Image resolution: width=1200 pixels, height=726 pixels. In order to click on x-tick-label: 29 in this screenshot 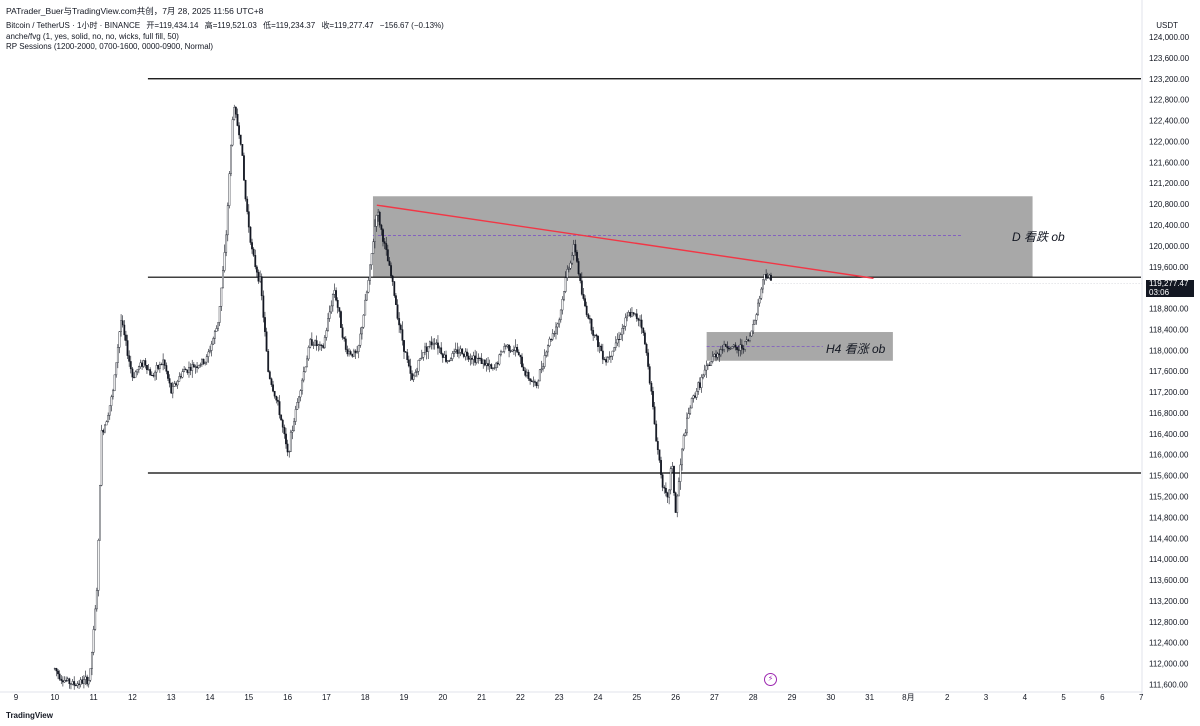, I will do `click(792, 697)`.